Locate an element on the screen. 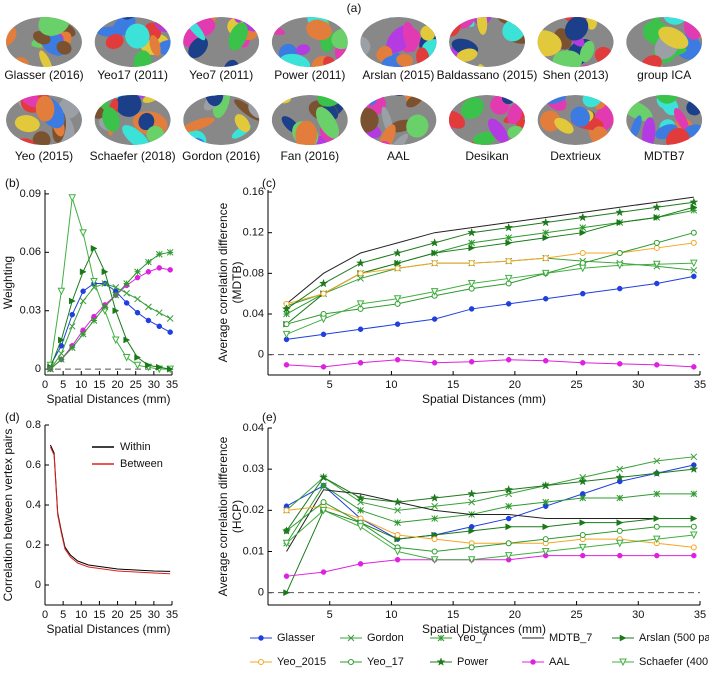 The width and height of the screenshot is (709, 694). x-tick-label: 20 is located at coordinates (117, 385).